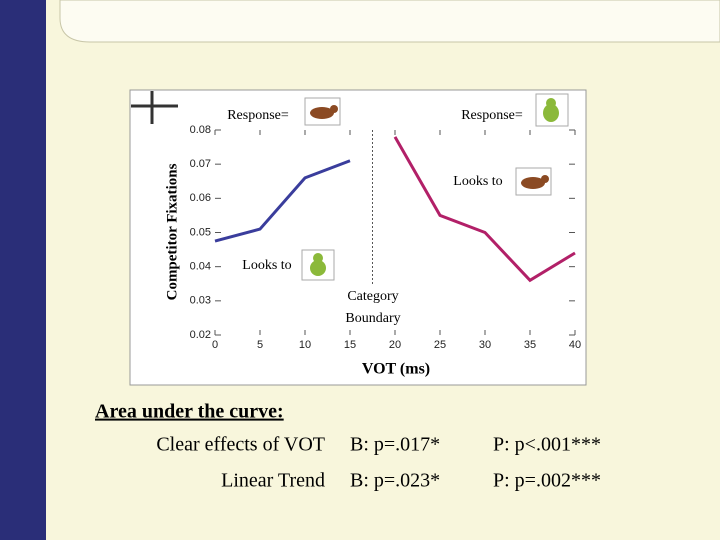 This screenshot has height=540, width=720. What do you see at coordinates (395, 481) in the screenshot?
I see `summary-cell: B: p=.023*` at bounding box center [395, 481].